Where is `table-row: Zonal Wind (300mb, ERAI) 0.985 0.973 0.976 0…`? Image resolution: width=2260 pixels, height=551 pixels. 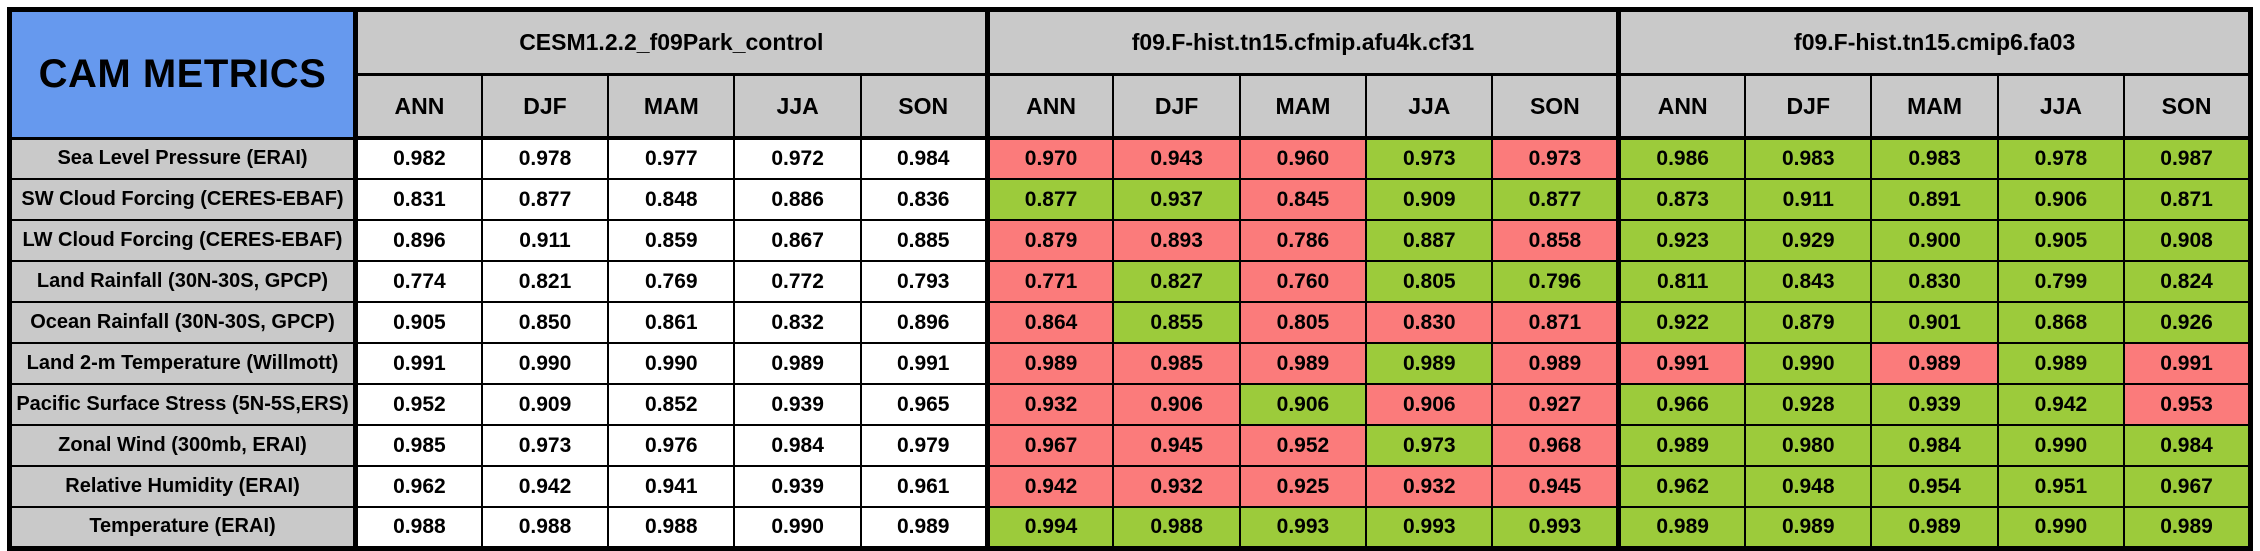
table-row: Zonal Wind (300mb, ERAI) 0.985 0.973 0.976 0… is located at coordinates (1130, 445).